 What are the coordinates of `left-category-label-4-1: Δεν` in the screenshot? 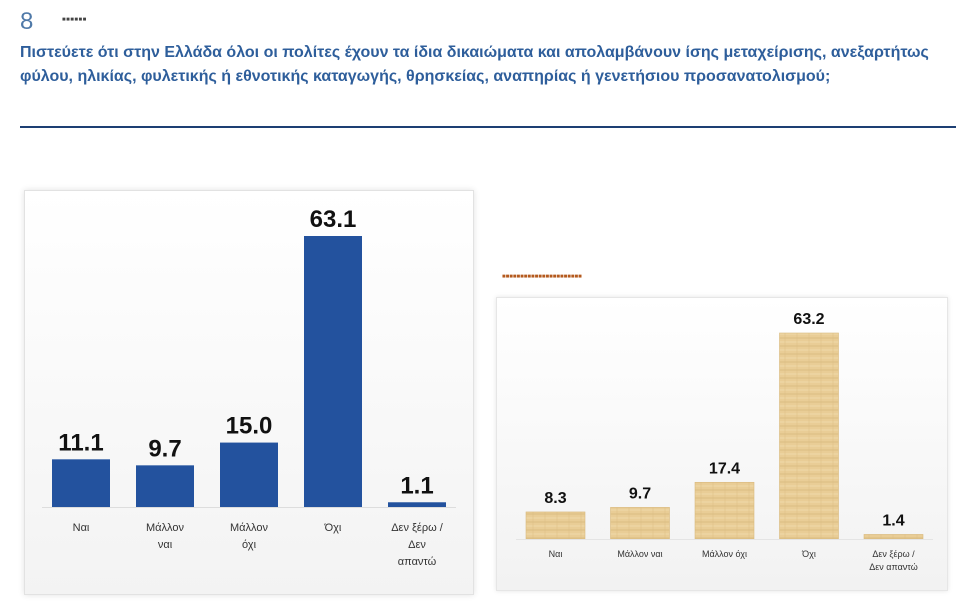 It's located at (417, 545).